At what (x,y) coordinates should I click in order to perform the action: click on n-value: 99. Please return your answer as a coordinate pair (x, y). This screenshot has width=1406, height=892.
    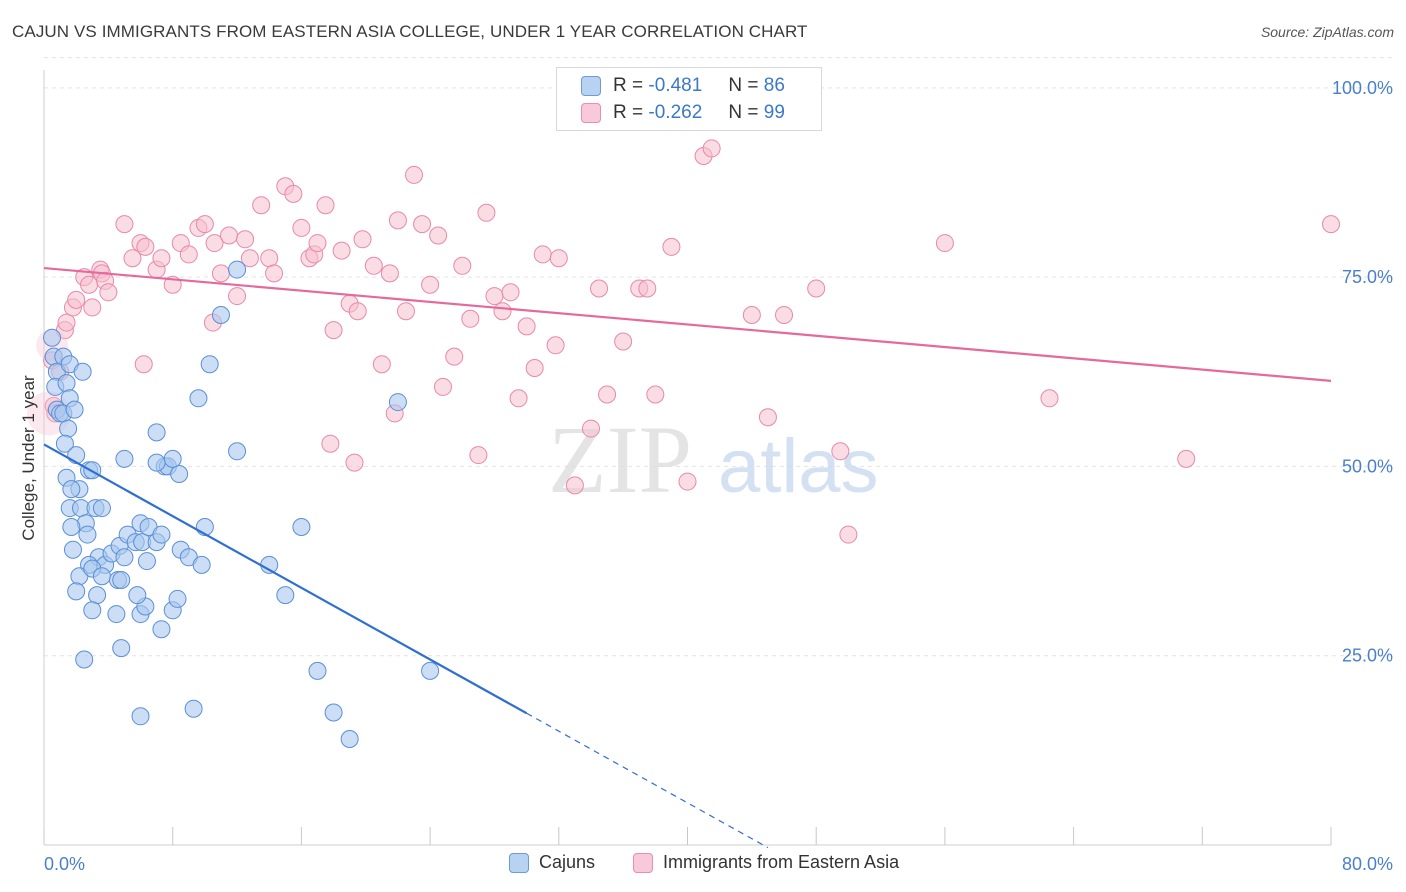
    Looking at the image, I should click on (774, 112).